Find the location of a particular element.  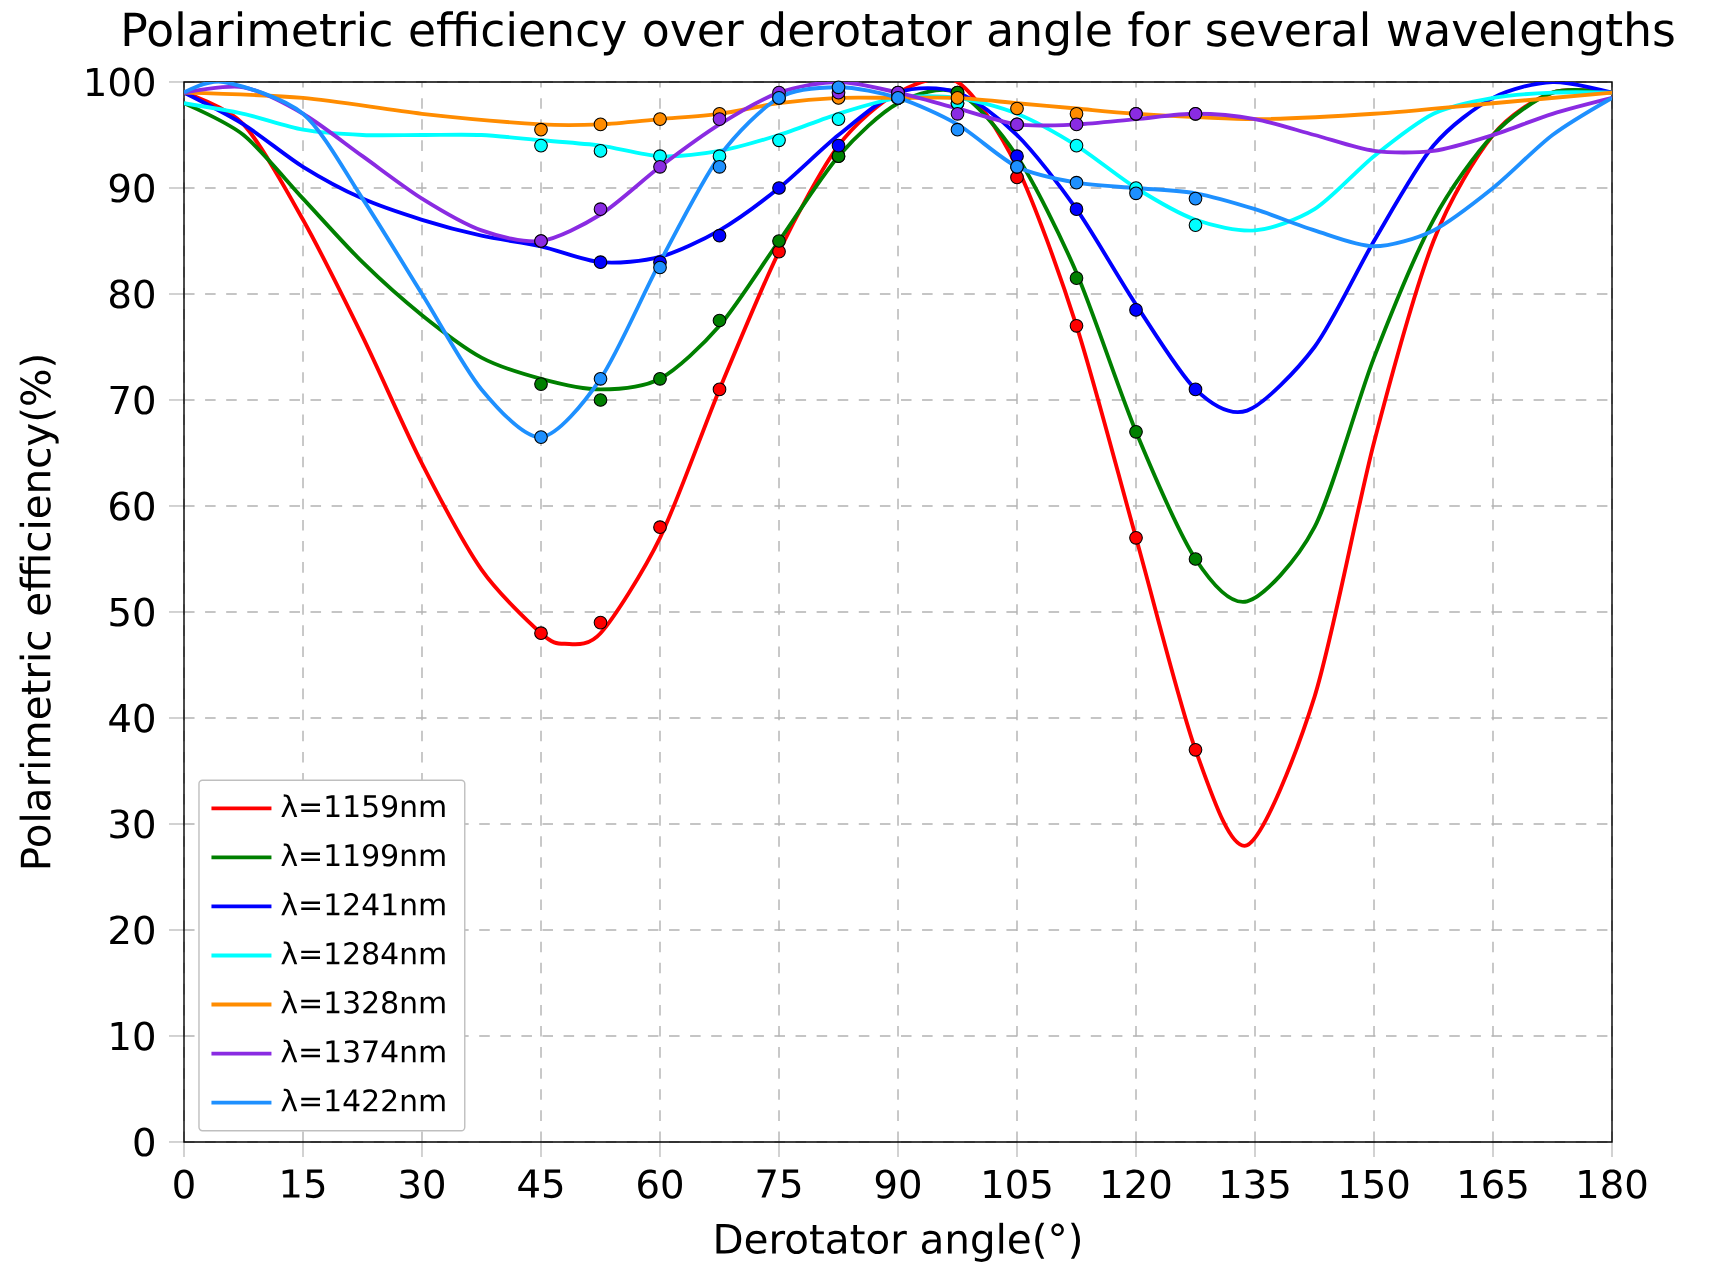

legend-label: λ=1241nm is located at coordinates (363, 904).